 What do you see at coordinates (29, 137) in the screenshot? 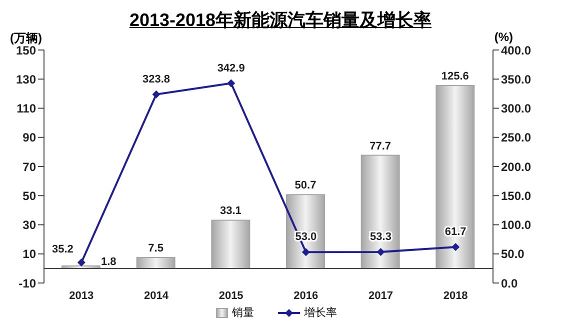
I see `y-tick-label: 90` at bounding box center [29, 137].